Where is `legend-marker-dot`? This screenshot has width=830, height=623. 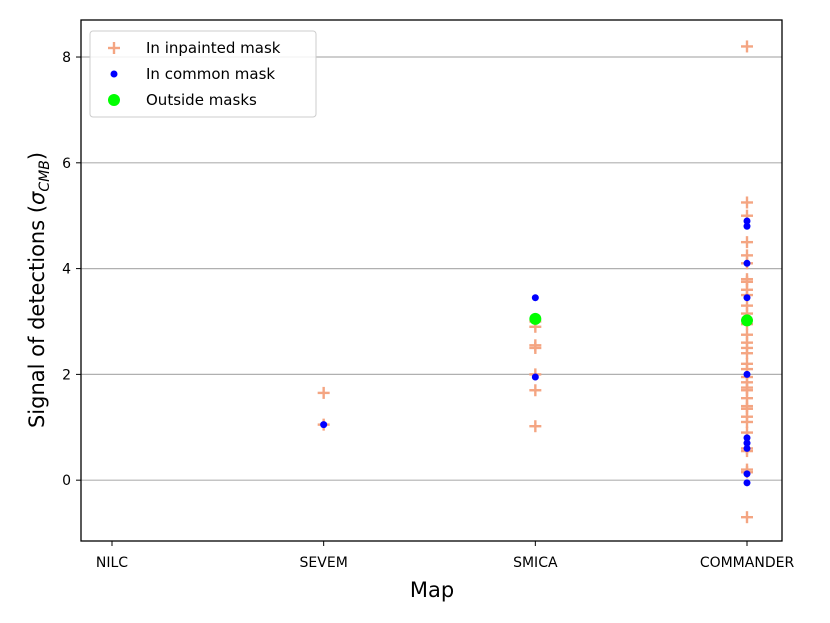
legend-marker-dot is located at coordinates (114, 74).